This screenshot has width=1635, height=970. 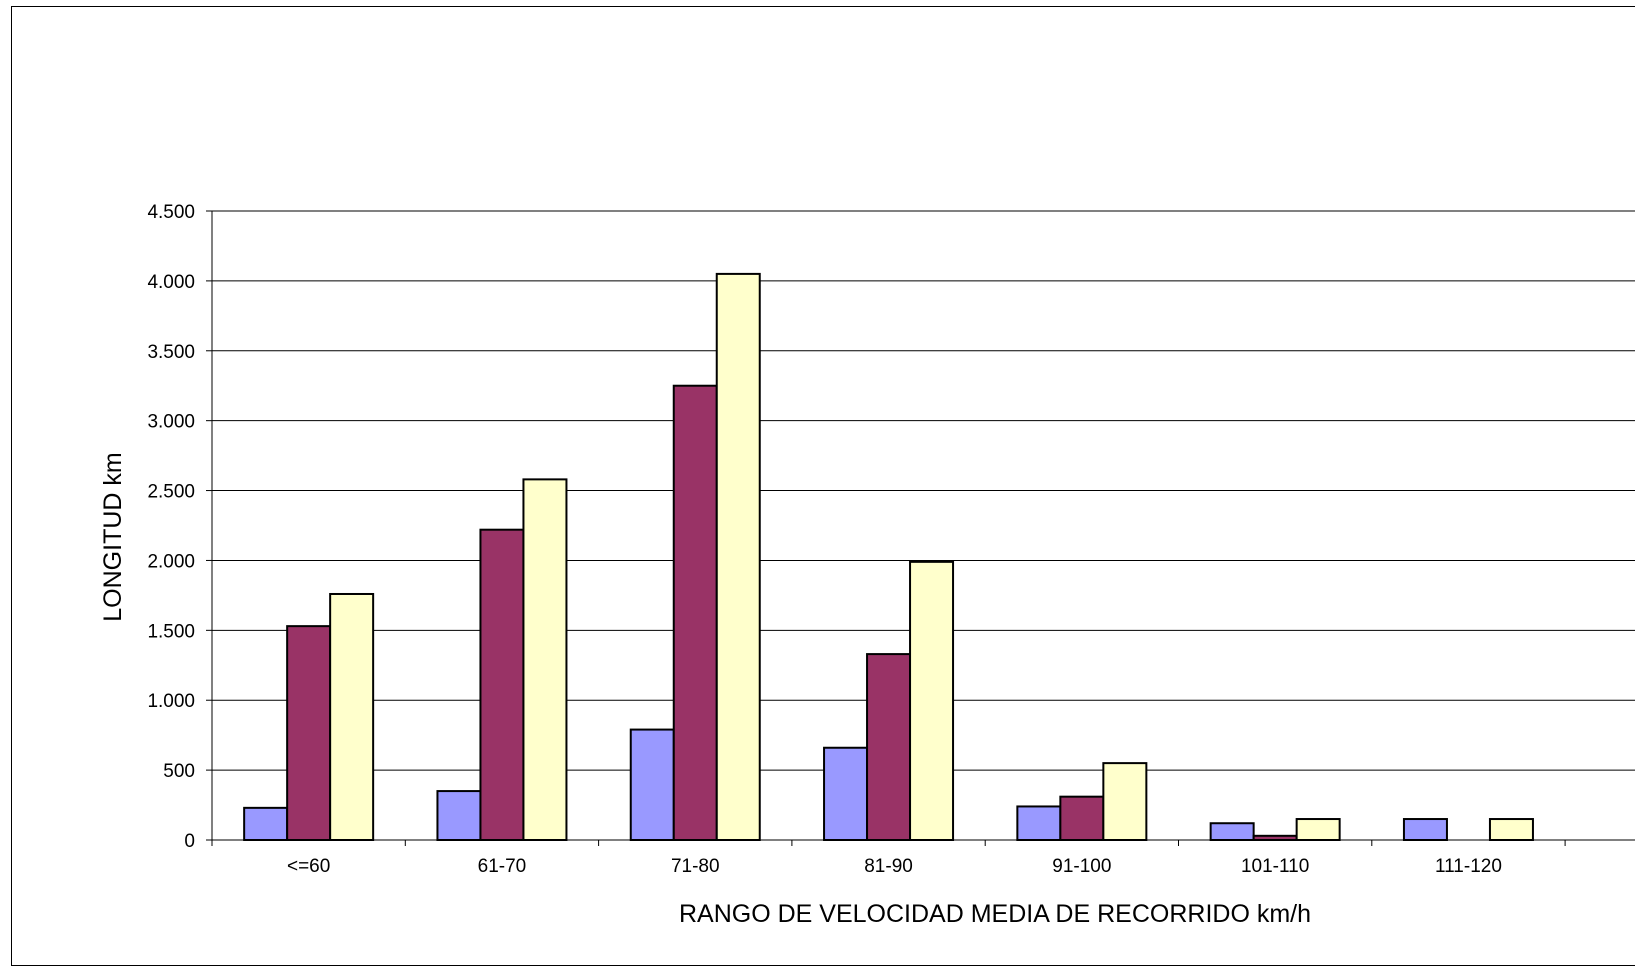 I want to click on y-tick-label: 2.000, so click(x=171, y=561).